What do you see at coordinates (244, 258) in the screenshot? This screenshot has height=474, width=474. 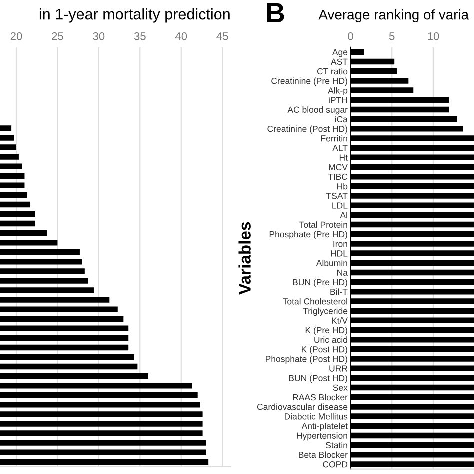 I see `y-axis-title: Variables` at bounding box center [244, 258].